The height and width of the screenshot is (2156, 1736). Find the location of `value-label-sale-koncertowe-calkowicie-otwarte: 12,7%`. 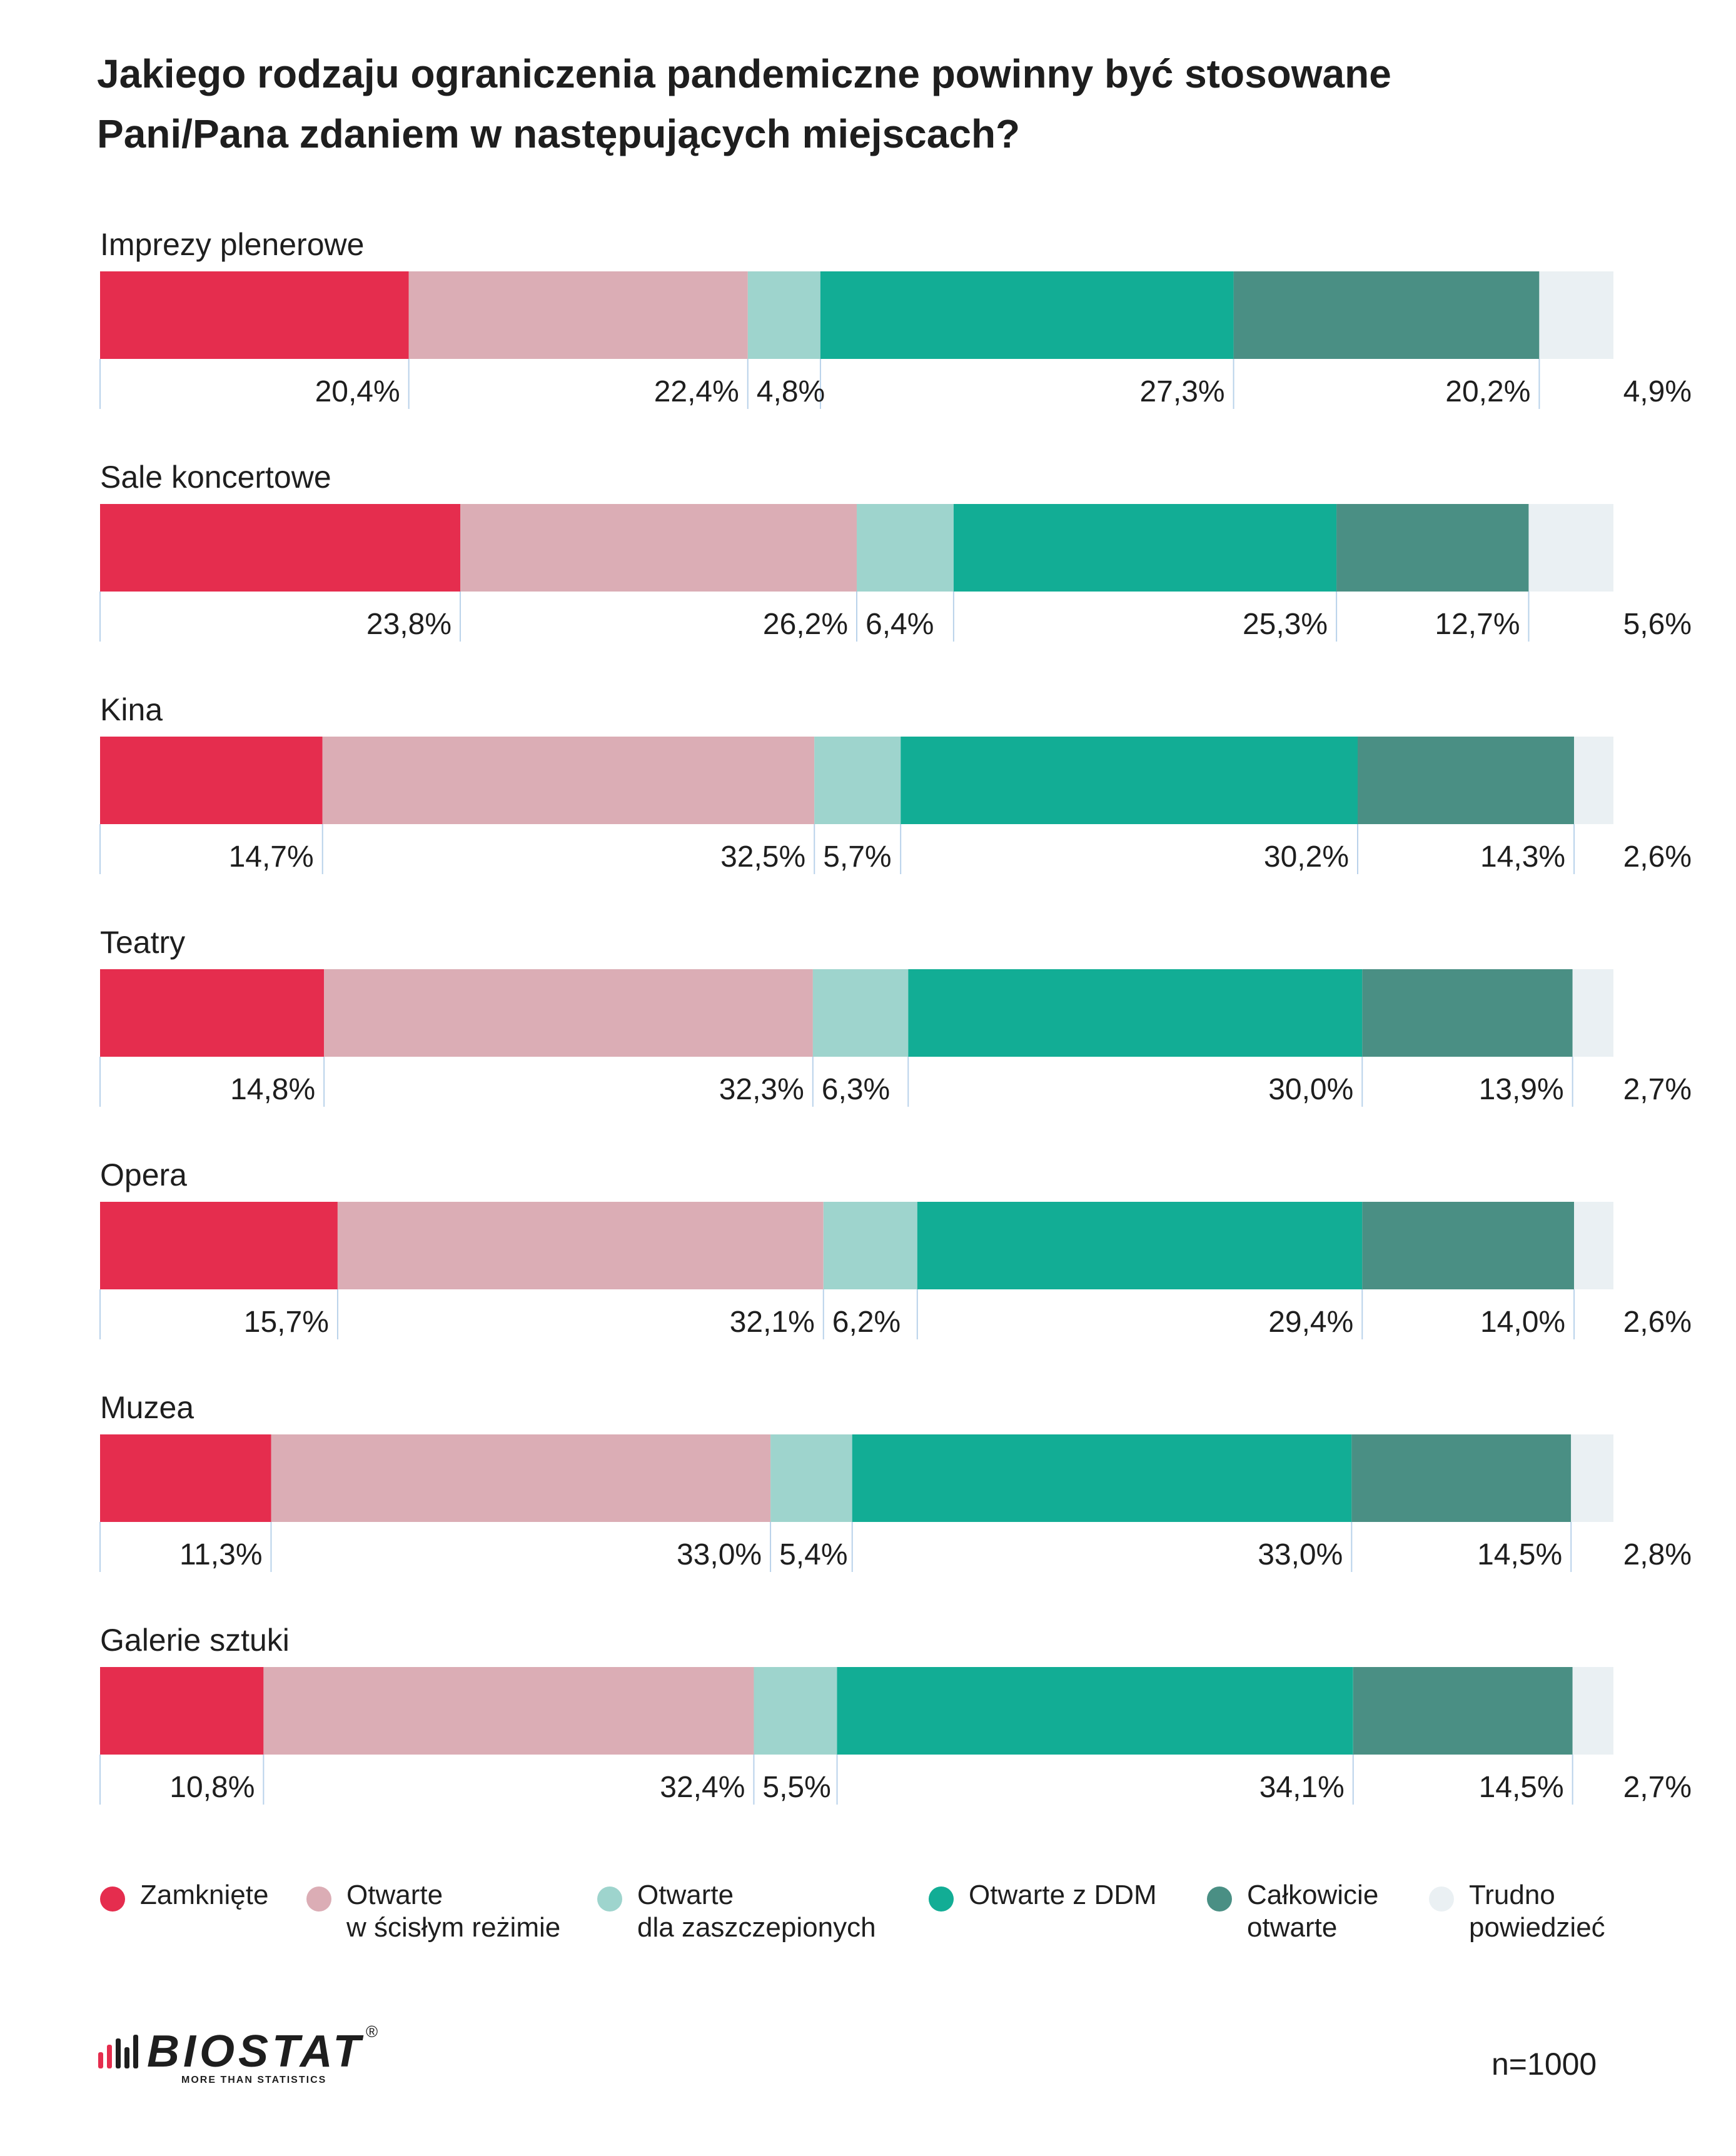

value-label-sale-koncertowe-calkowicie-otwarte: 12,7% is located at coordinates (1477, 624).